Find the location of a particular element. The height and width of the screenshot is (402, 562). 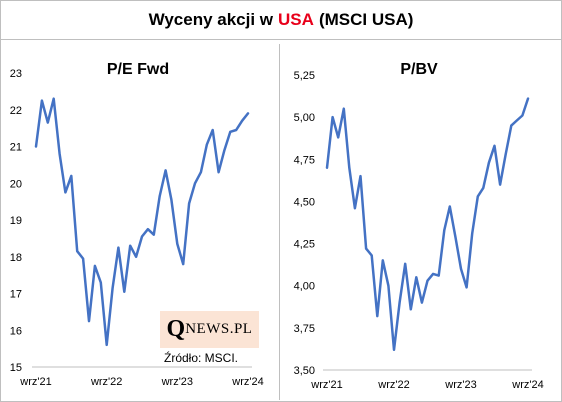

pbv-y-tick-label: 5,25 is located at coordinates (304, 76).